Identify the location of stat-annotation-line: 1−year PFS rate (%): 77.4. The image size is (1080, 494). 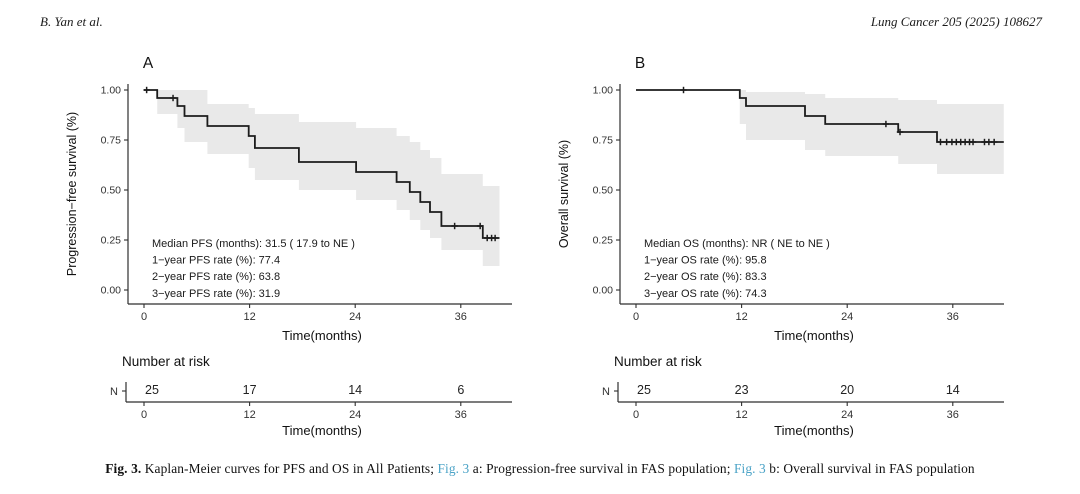
(216, 261).